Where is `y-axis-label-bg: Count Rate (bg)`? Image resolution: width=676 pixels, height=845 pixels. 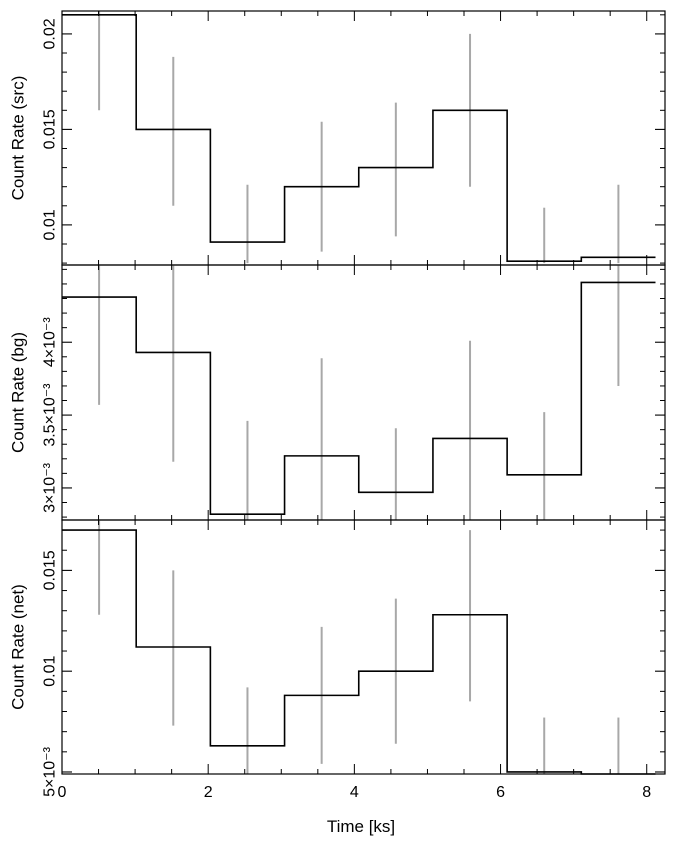
y-axis-label-bg: Count Rate (bg) is located at coordinates (18, 392).